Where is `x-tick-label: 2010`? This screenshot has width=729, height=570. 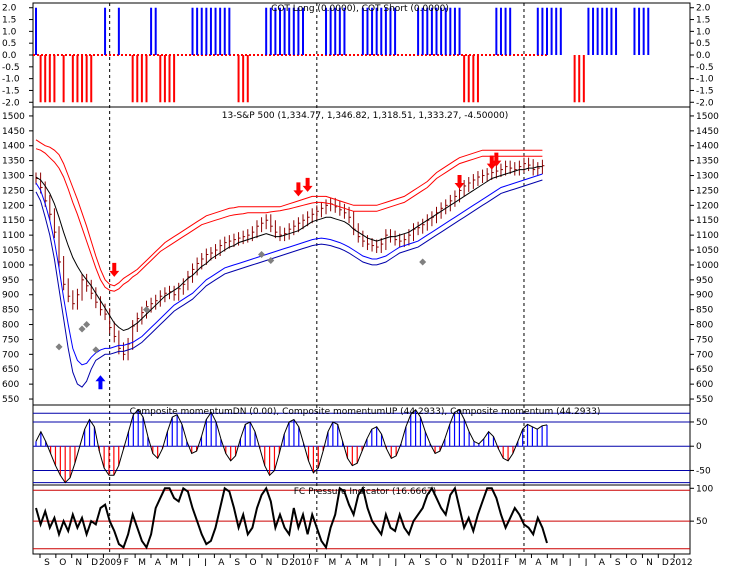
x-tick-label: 2010 is located at coordinates (300, 562).